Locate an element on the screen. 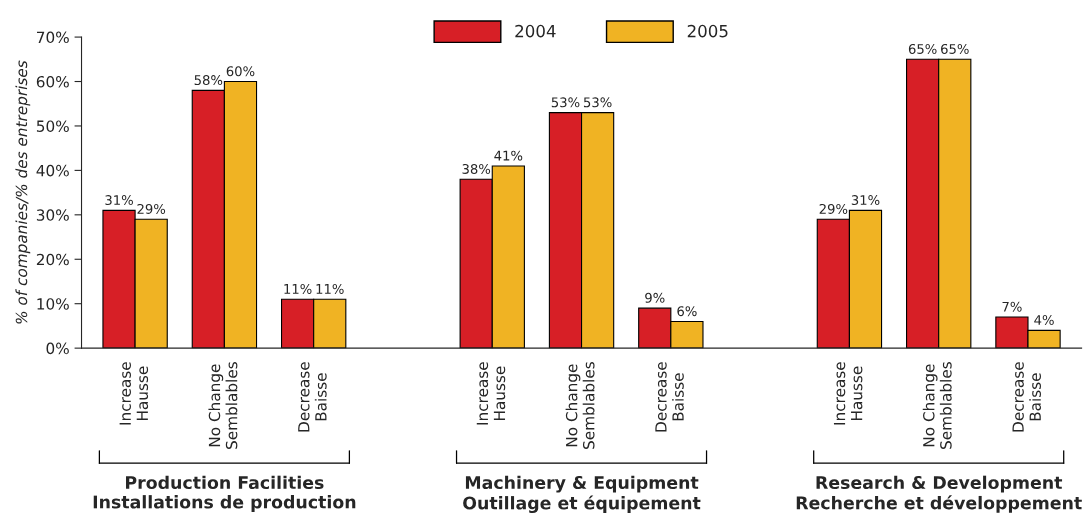 This screenshot has height=515, width=1087. y-tick-label: 70% is located at coordinates (53, 37).